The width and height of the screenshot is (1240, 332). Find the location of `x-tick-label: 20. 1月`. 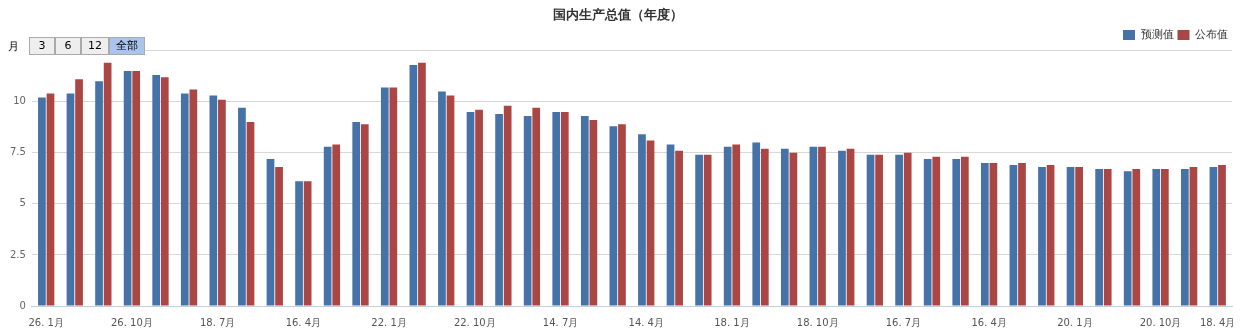

x-tick-label: 20. 1月 is located at coordinates (1075, 322).